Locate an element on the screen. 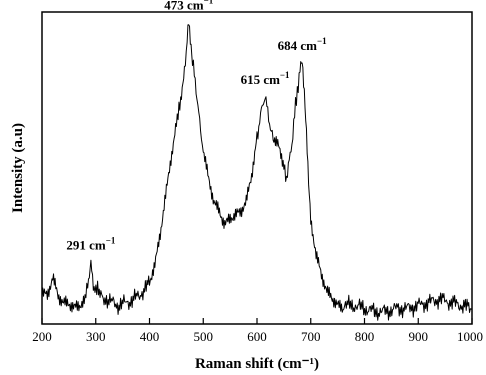 This screenshot has height=375, width=486. y-axis-title: Intensity (a.u) is located at coordinates (18, 168).